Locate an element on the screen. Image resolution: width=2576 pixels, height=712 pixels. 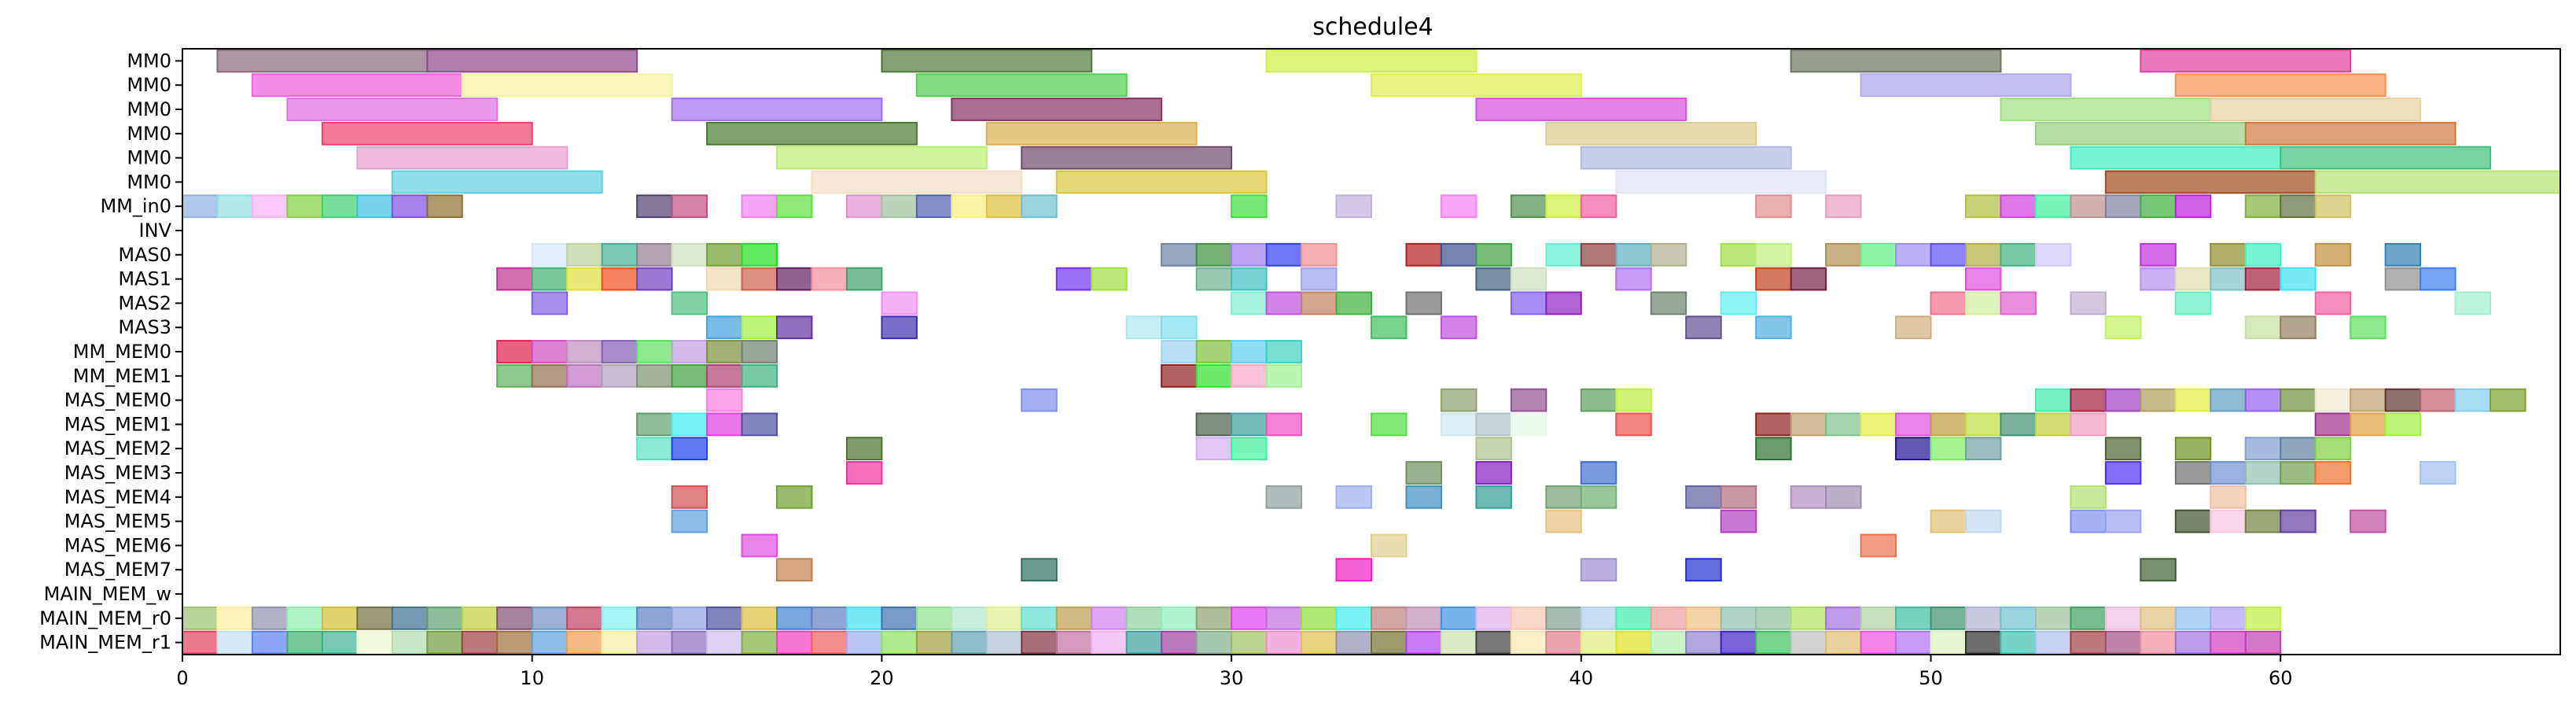
y-tick-label: MAS_MEM6 is located at coordinates (117, 545).